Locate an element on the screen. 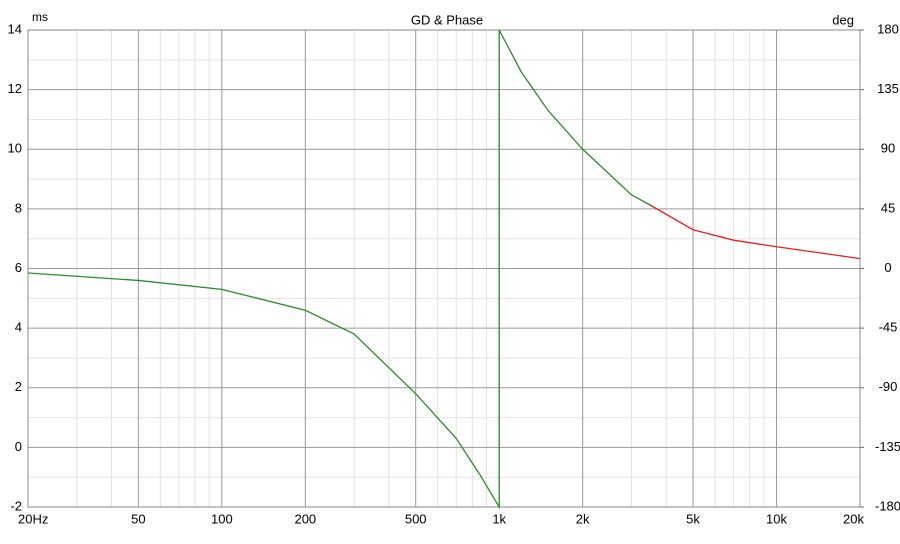 This screenshot has width=900, height=544. x-tick-label: 50 is located at coordinates (138, 518).